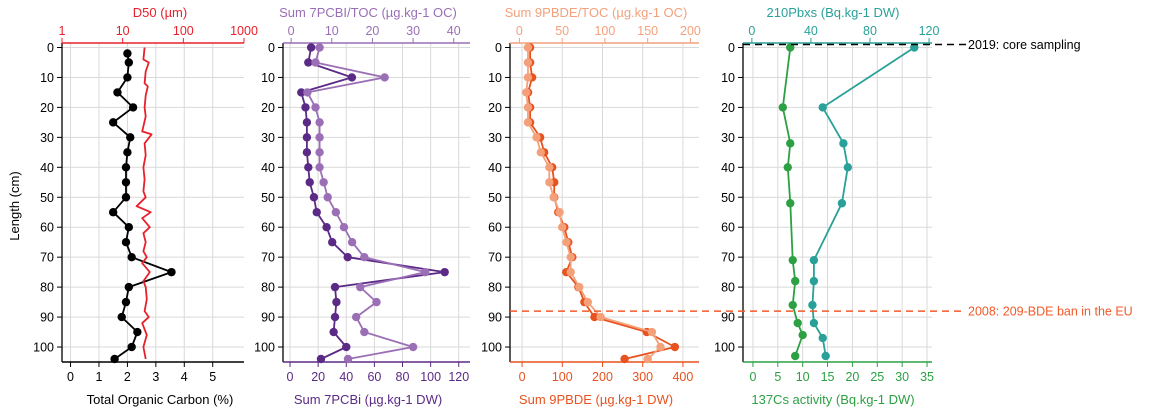 The image size is (1174, 412). What do you see at coordinates (495, 198) in the screenshot?
I see `depth-tick-label: 50` at bounding box center [495, 198].